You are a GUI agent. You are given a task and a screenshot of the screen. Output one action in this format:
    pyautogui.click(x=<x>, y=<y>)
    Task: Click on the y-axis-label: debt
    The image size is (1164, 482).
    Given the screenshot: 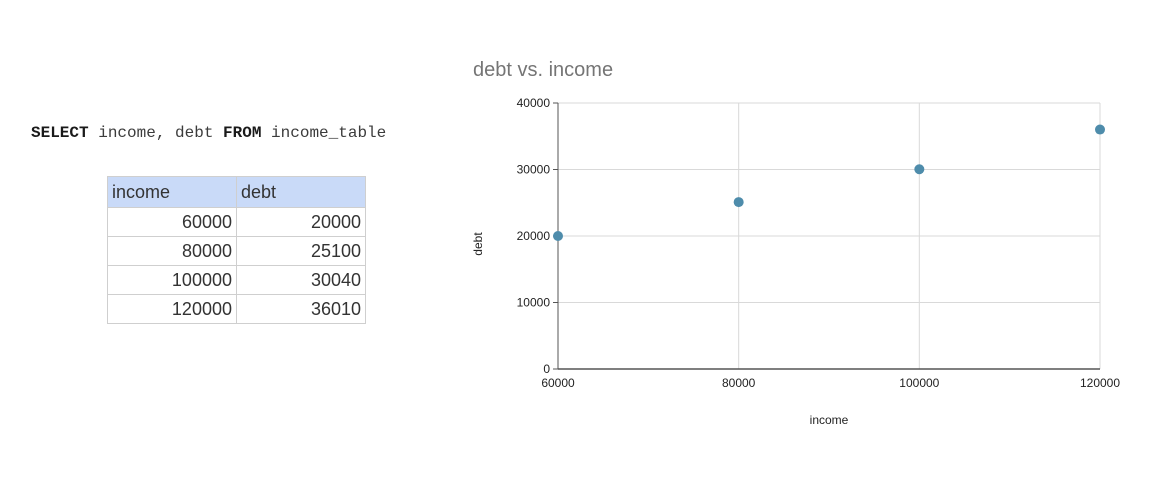 What is the action you would take?
    pyautogui.click(x=478, y=244)
    